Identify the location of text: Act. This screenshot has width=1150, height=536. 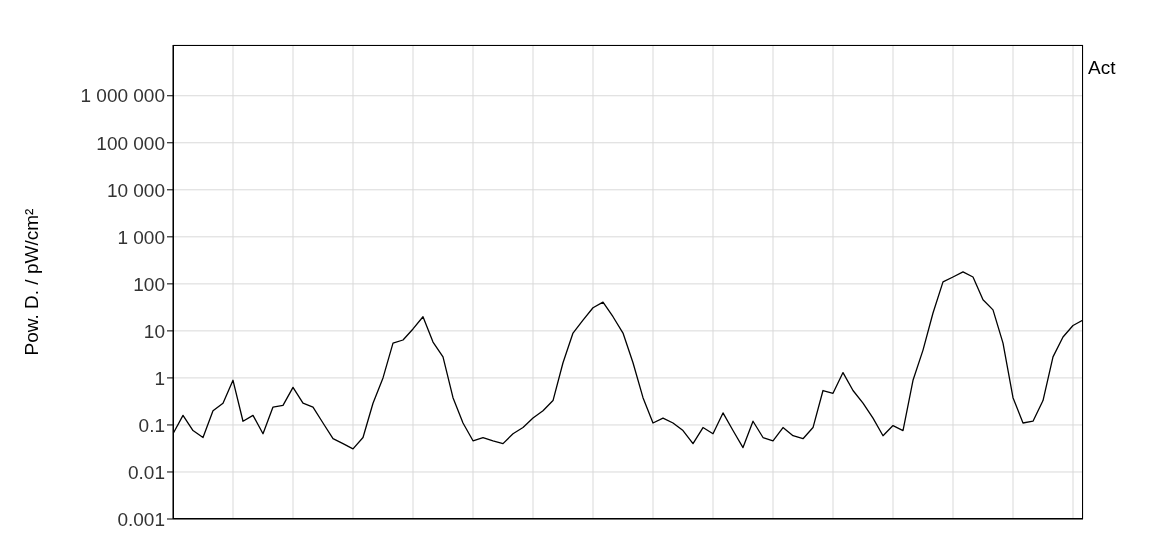
(1102, 68).